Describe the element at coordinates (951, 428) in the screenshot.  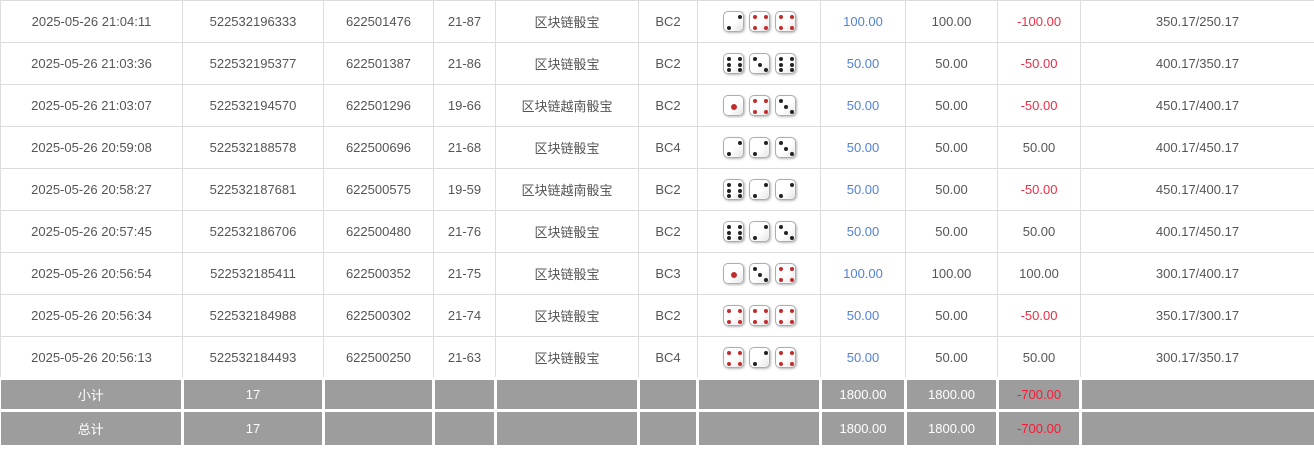
I see `summary-valid-amount: 1800.00` at that location.